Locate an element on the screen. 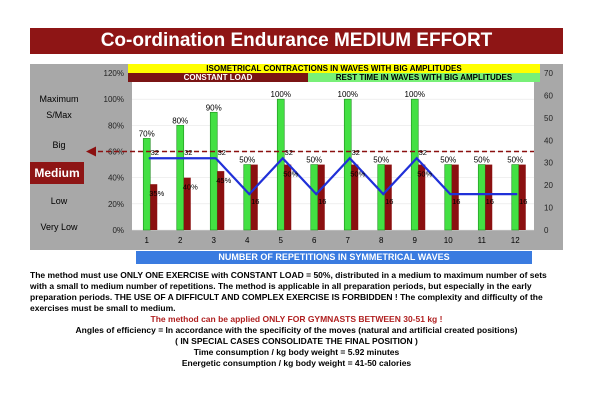  x-axis-tick-label: 7 is located at coordinates (348, 240).